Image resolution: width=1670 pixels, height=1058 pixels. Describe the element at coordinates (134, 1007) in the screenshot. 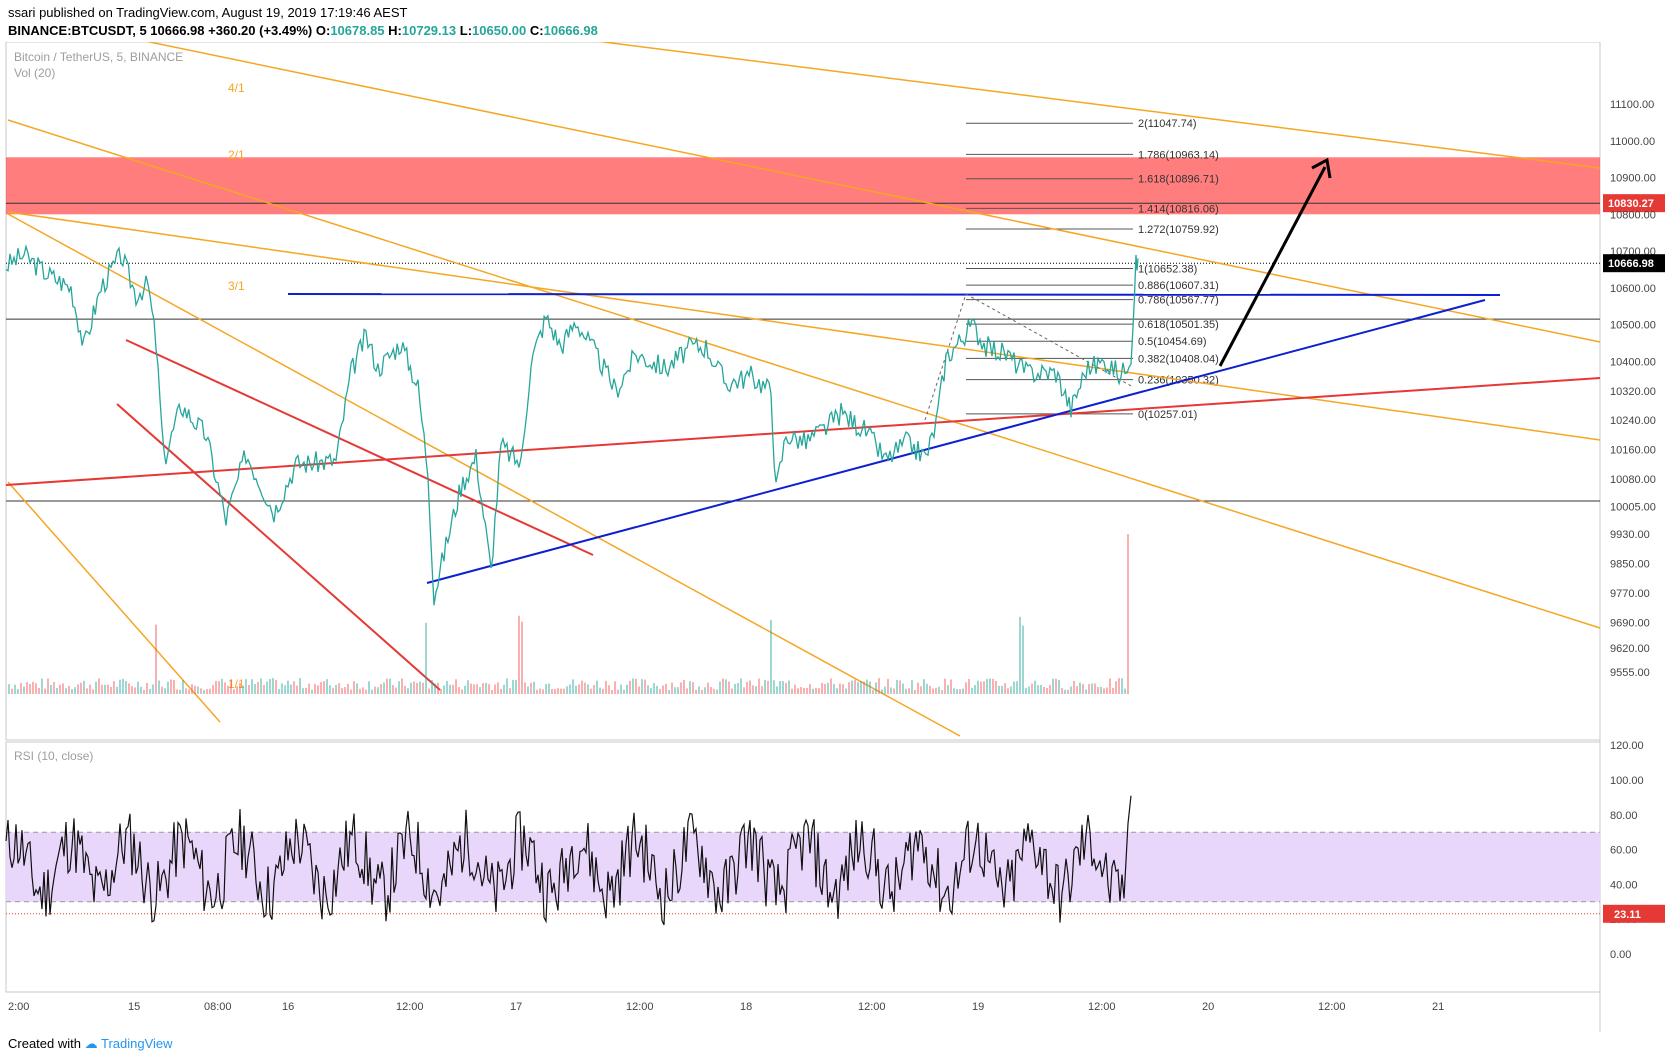

I see `time-tick-label: 15` at that location.